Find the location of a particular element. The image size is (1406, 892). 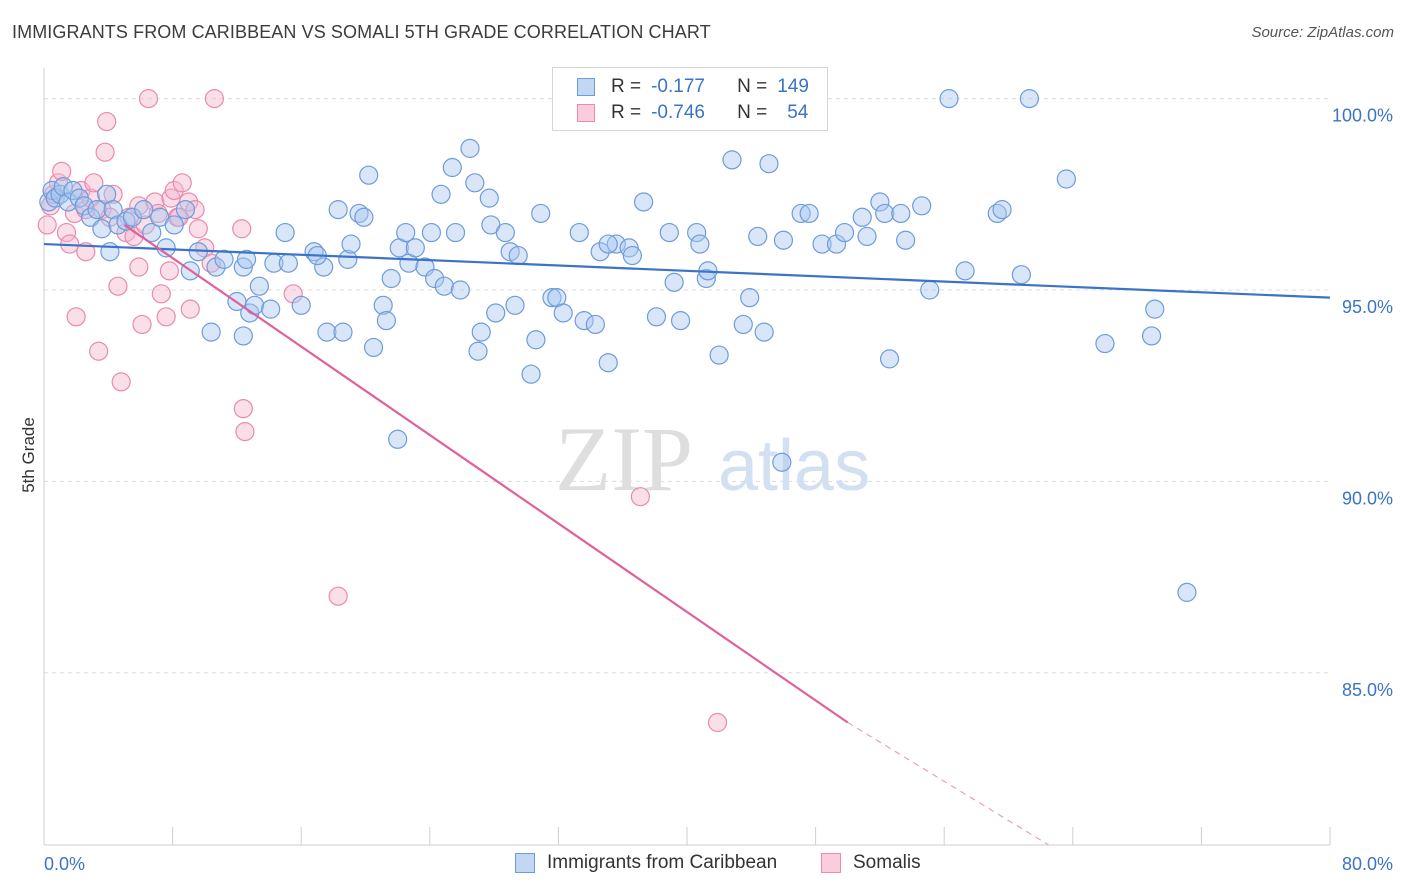

legend-r-value: -0.746 is located at coordinates (678, 112).